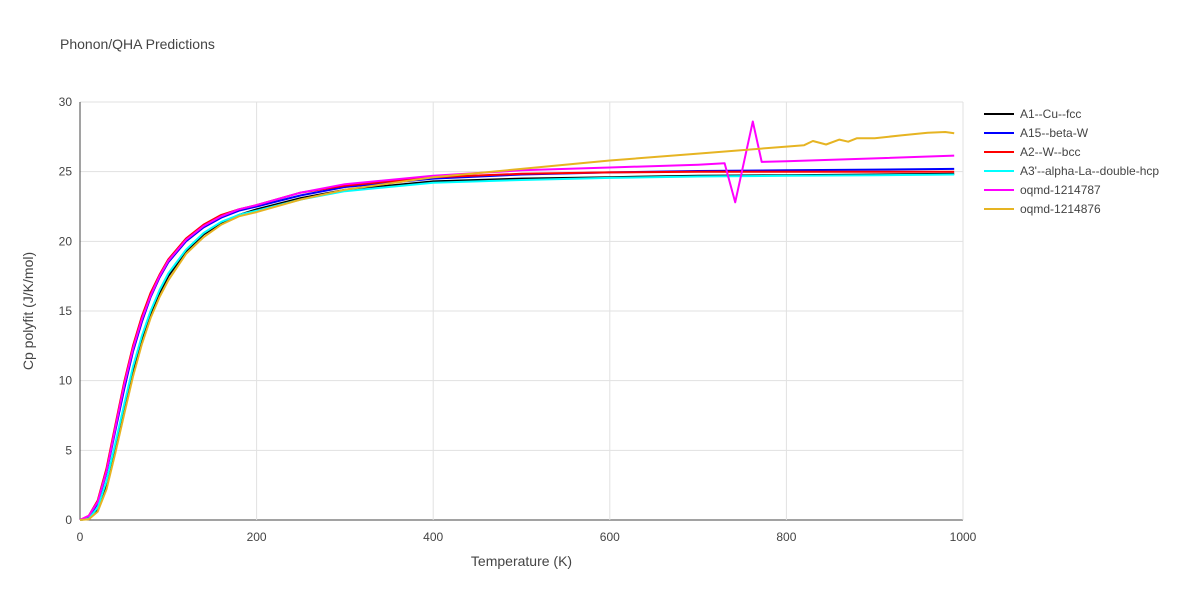 This screenshot has height=600, width=1200. I want to click on legend-item: A2--W--bcc, so click(1089, 151).